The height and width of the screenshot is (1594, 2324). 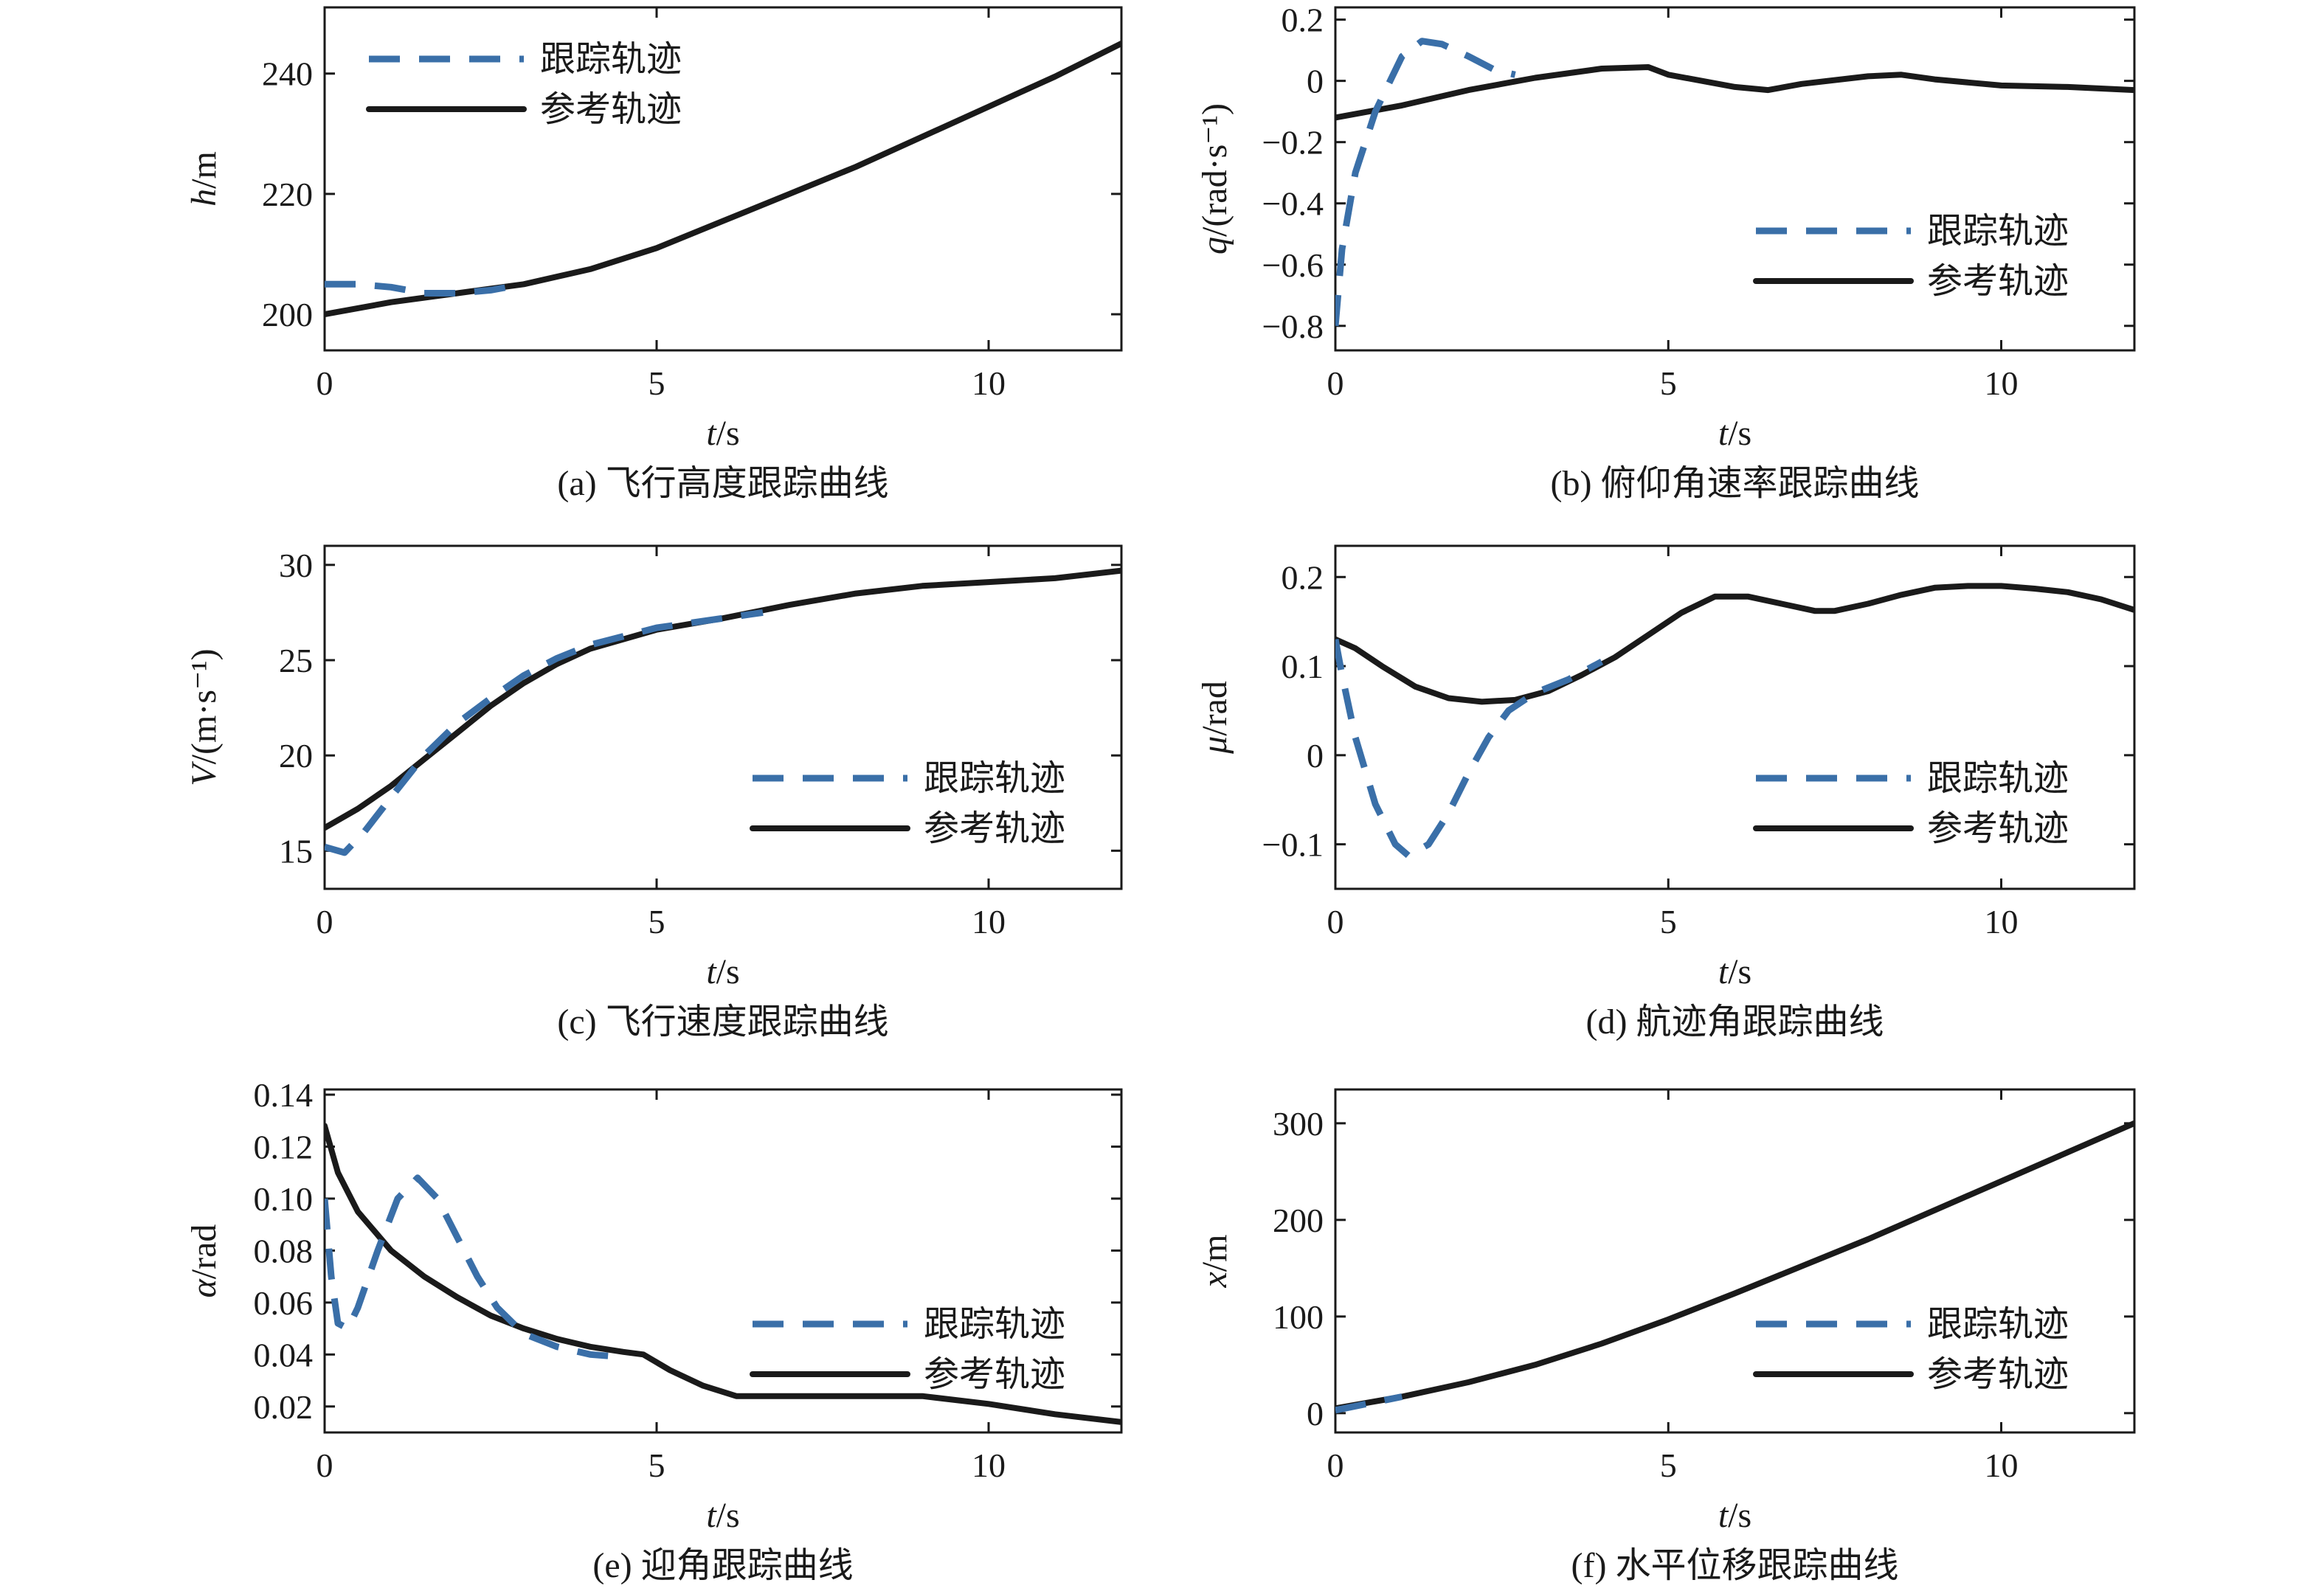 I want to click on panel-e-xtick-label: 10, so click(x=989, y=1465).